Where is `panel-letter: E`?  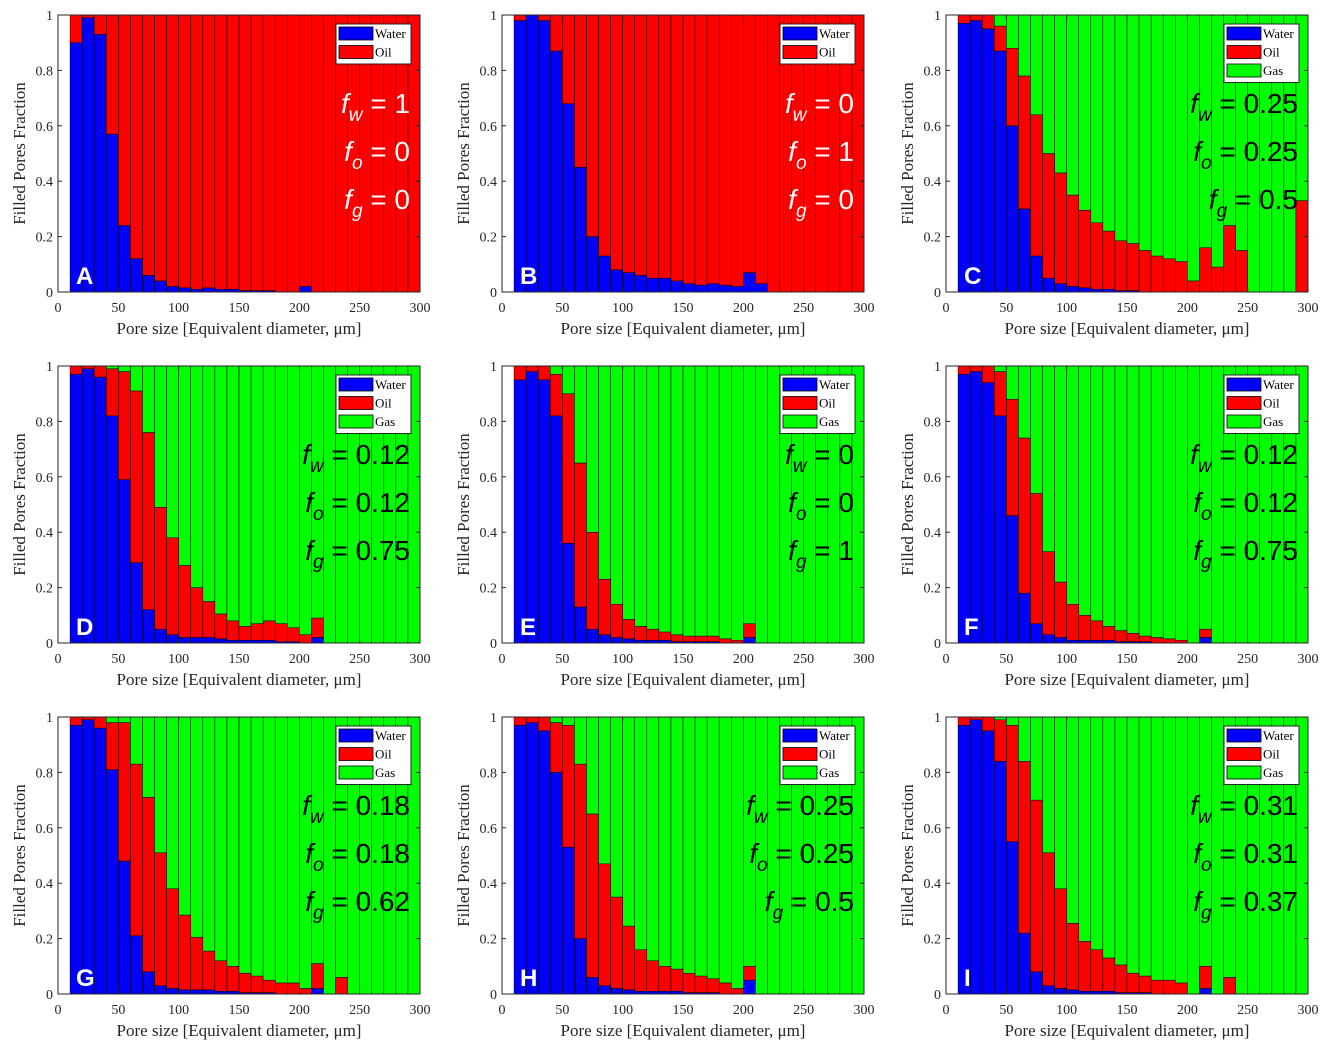 panel-letter: E is located at coordinates (528, 627).